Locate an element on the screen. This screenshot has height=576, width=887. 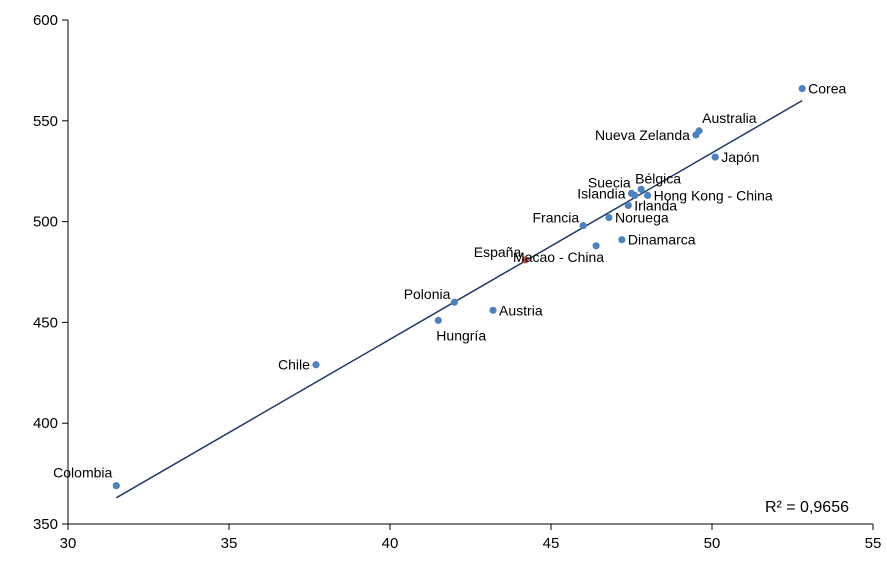
point-label: Irlanda is located at coordinates (655, 205).